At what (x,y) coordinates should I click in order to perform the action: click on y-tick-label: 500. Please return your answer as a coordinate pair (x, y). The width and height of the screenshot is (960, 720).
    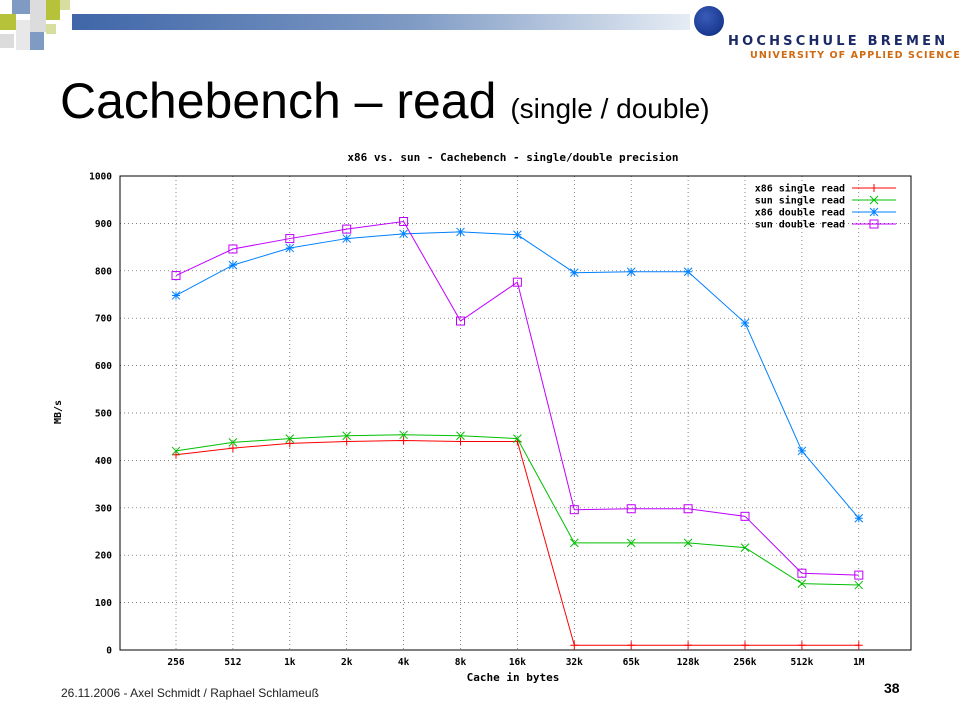
    Looking at the image, I should click on (103, 414).